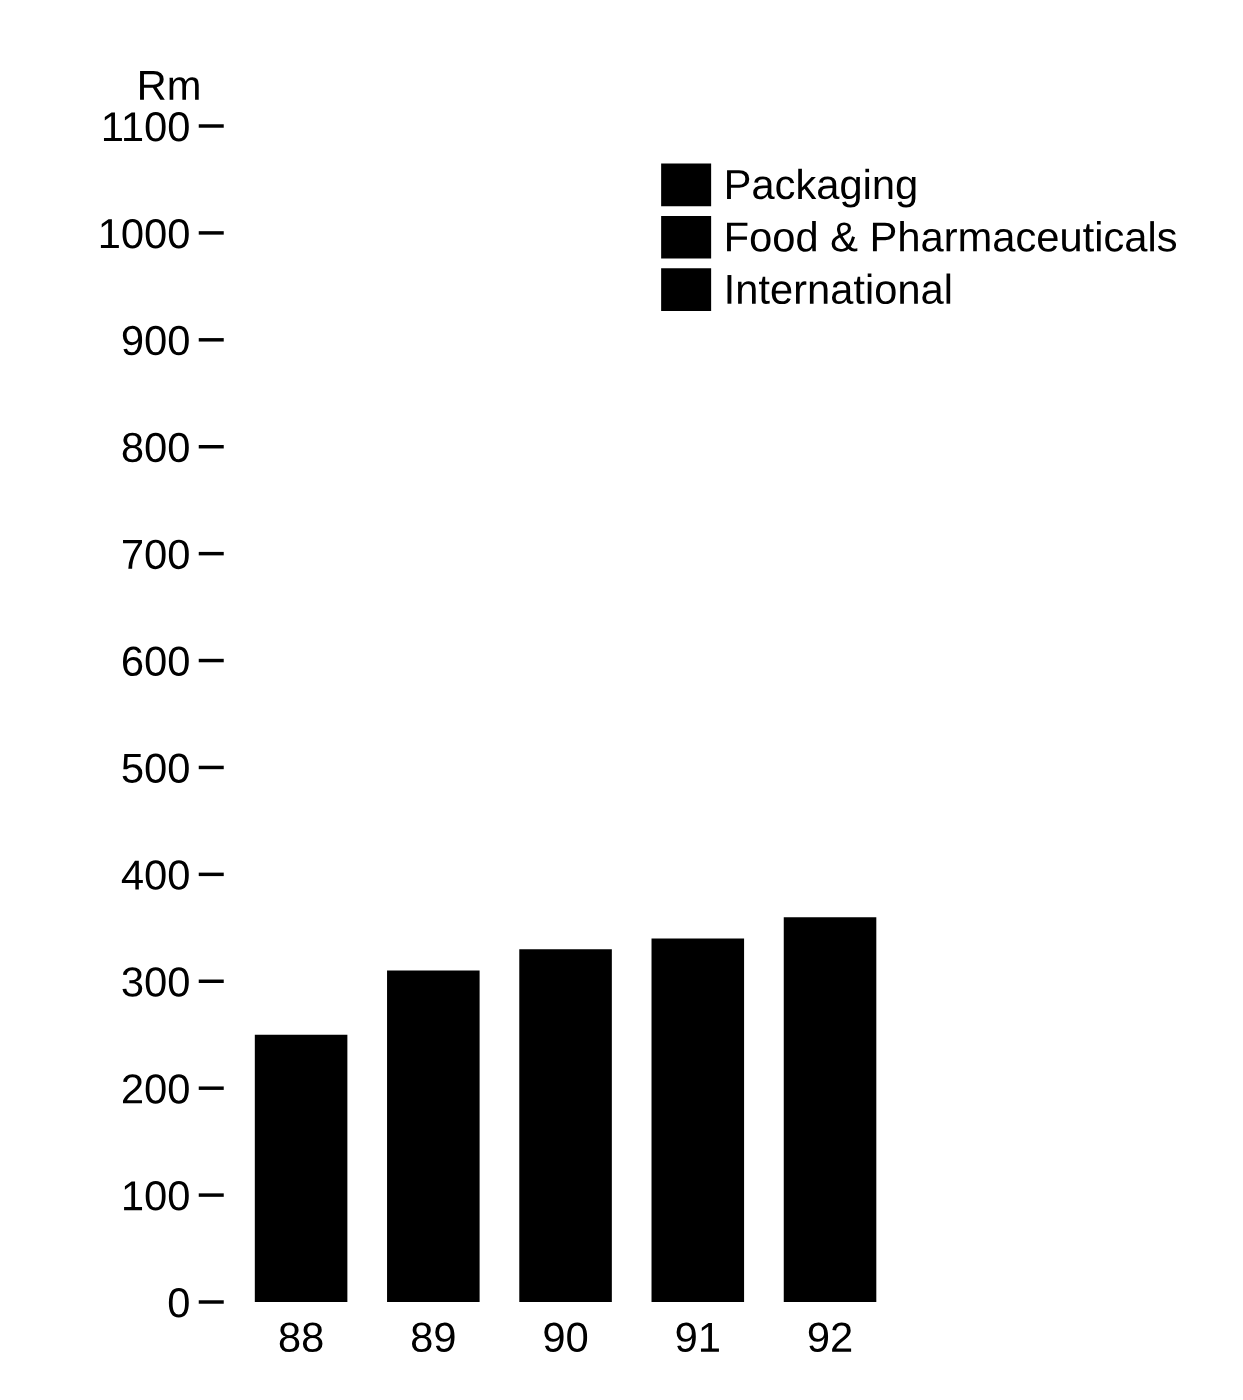  Describe the element at coordinates (566, 1337) in the screenshot. I see `x-tick-label: 90` at that location.